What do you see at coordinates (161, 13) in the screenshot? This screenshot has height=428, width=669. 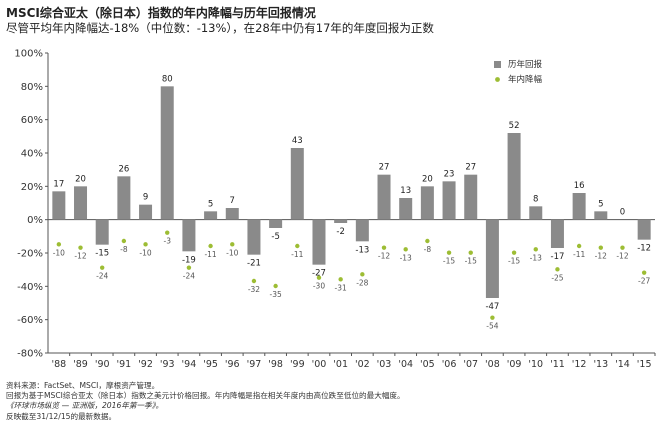 I see `chart-title: MSCI综合亚太（除日本）指数的年内降幅与历年回报情况` at bounding box center [161, 13].